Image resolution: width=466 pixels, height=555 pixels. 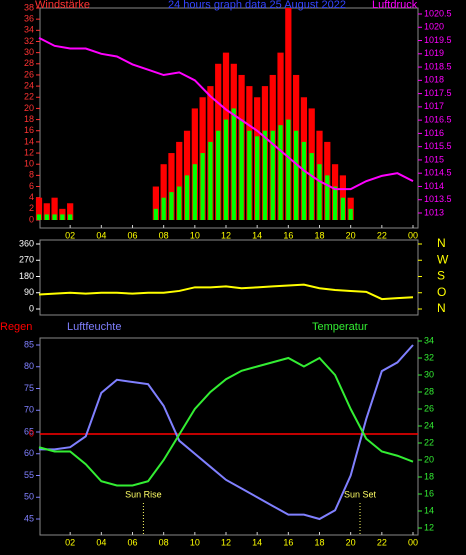 What do you see at coordinates (29, 152) in the screenshot?
I see `y-tick-label: 12` at bounding box center [29, 152].